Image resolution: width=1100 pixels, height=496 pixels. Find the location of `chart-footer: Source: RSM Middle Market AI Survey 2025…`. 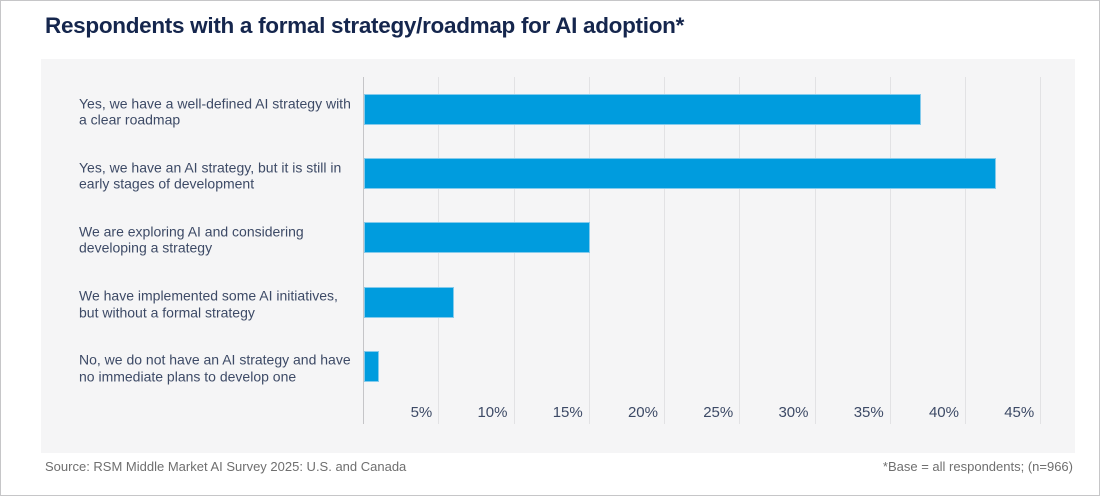

chart-footer: Source: RSM Middle Market AI Survey 2025… is located at coordinates (559, 466).